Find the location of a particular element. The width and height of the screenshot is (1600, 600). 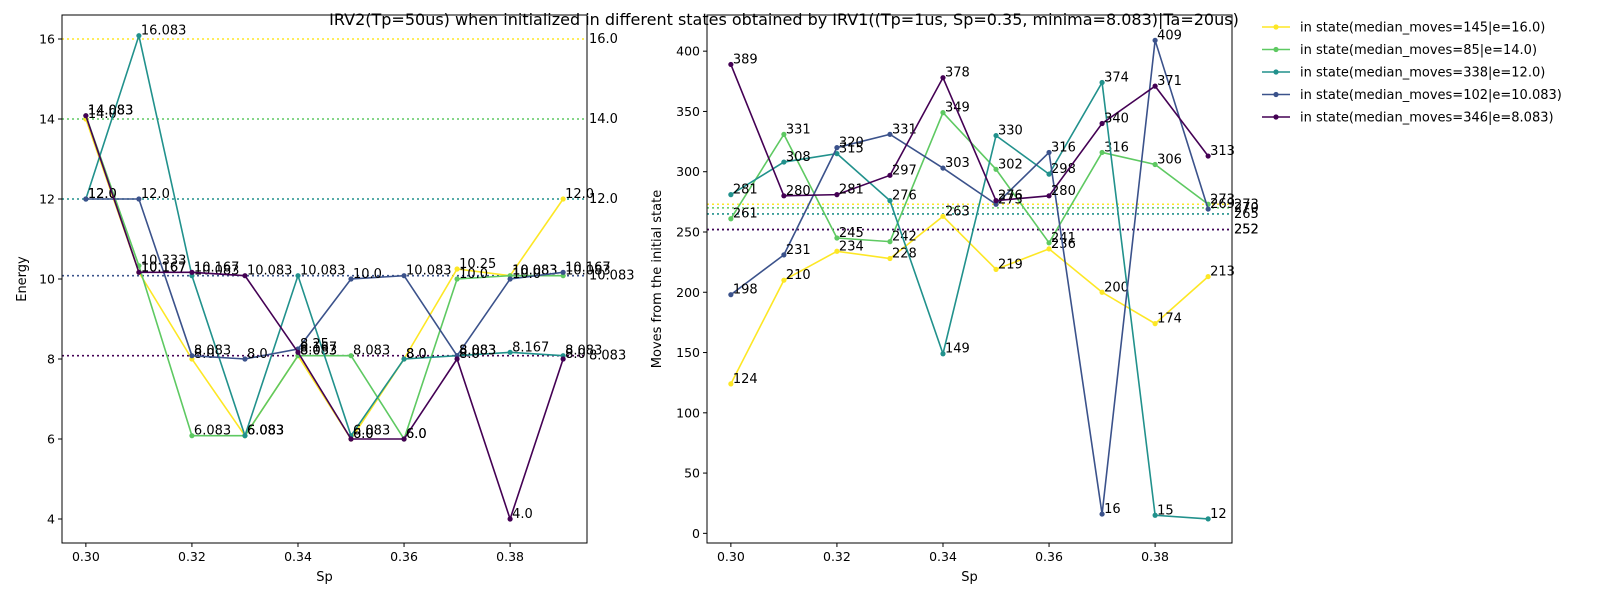

y-tick-label: 300 is located at coordinates (688, 171).